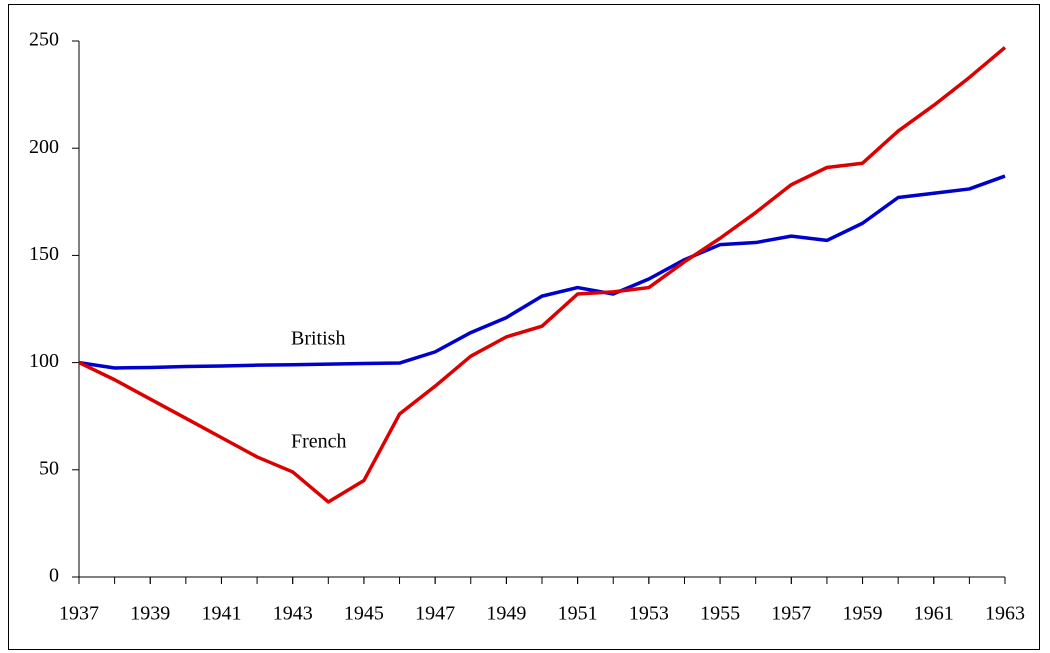 The image size is (1050, 653). I want to click on x-tick-label: 1961, so click(934, 614).